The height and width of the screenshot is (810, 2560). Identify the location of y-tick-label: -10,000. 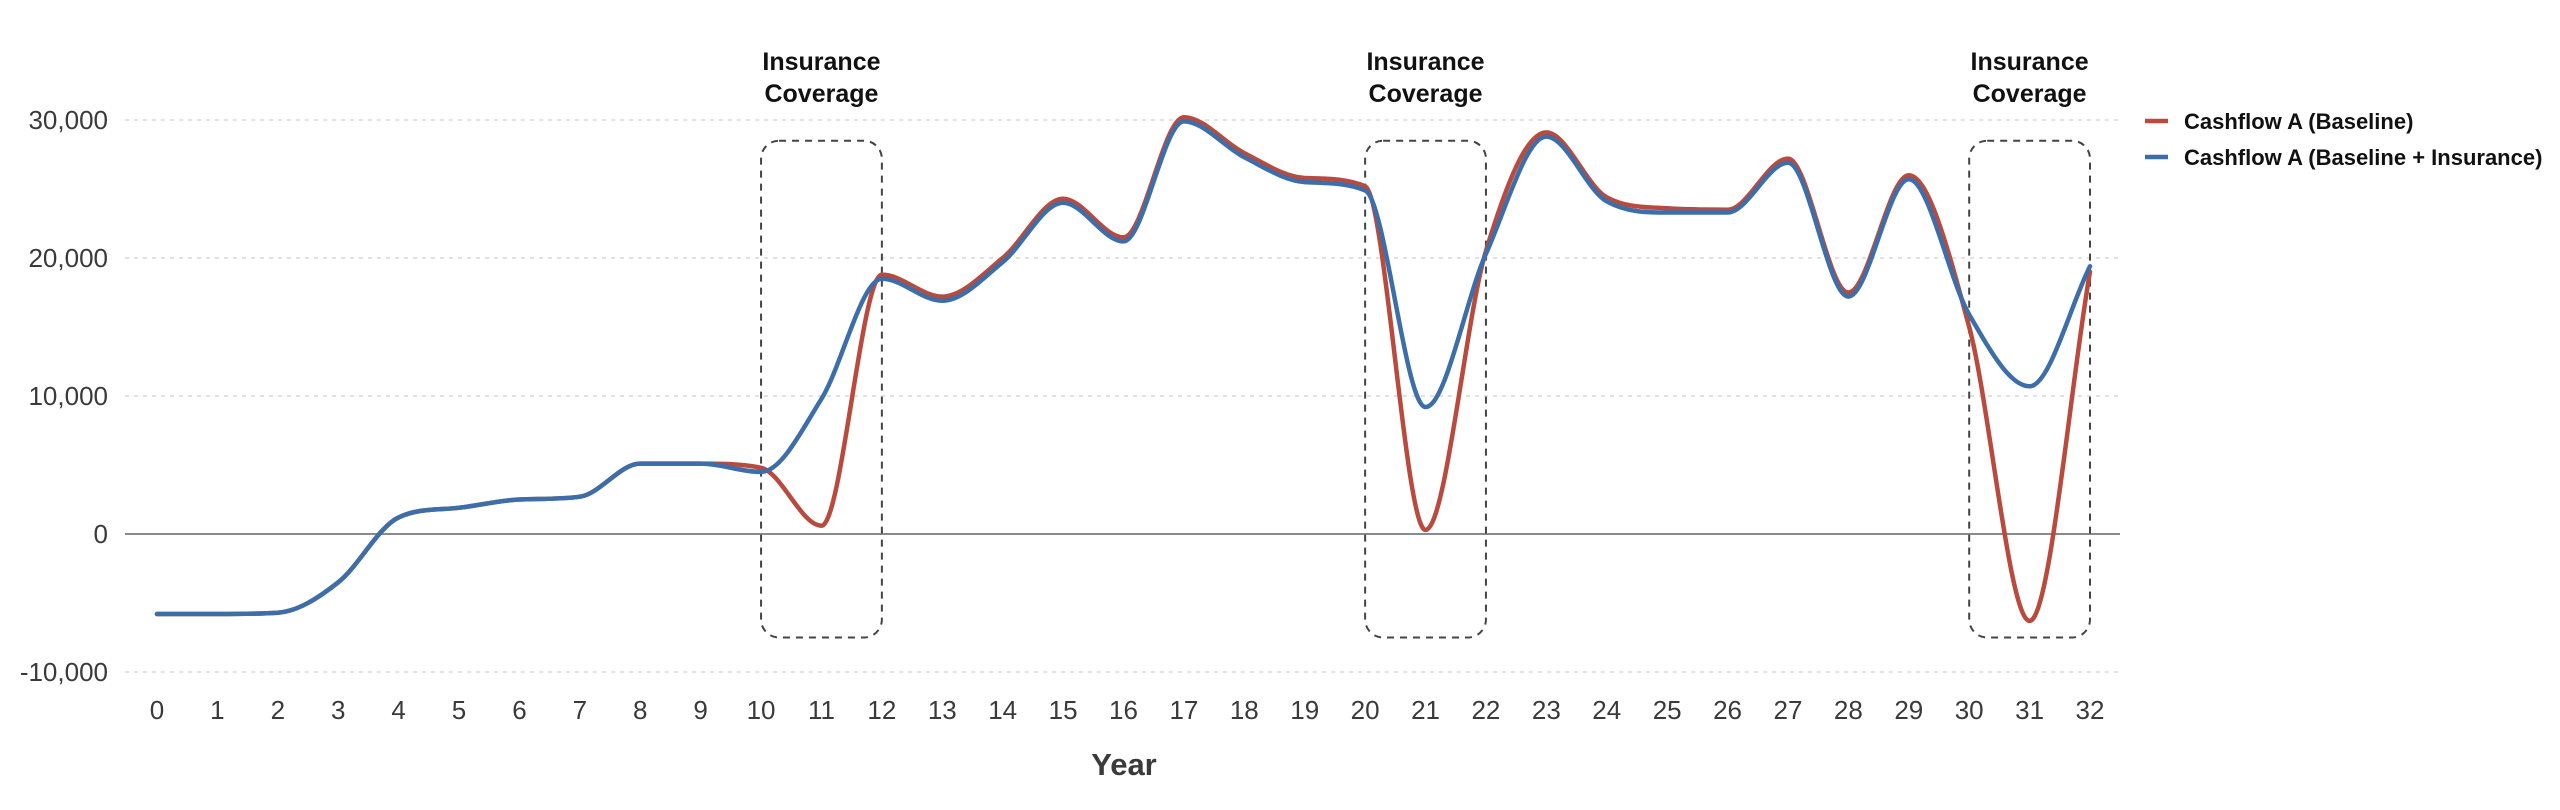
(64, 672).